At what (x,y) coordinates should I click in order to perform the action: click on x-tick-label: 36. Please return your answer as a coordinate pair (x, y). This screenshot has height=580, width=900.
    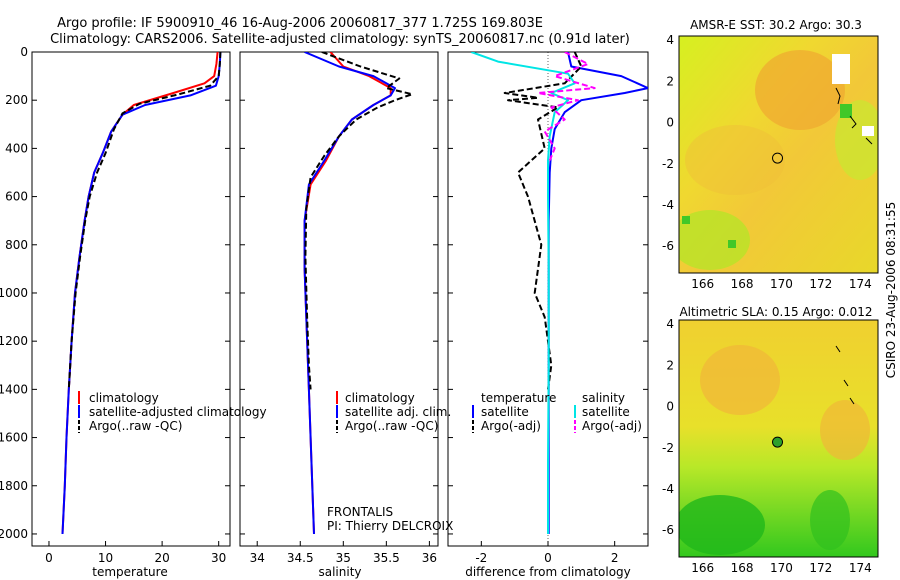
    Looking at the image, I should click on (429, 558).